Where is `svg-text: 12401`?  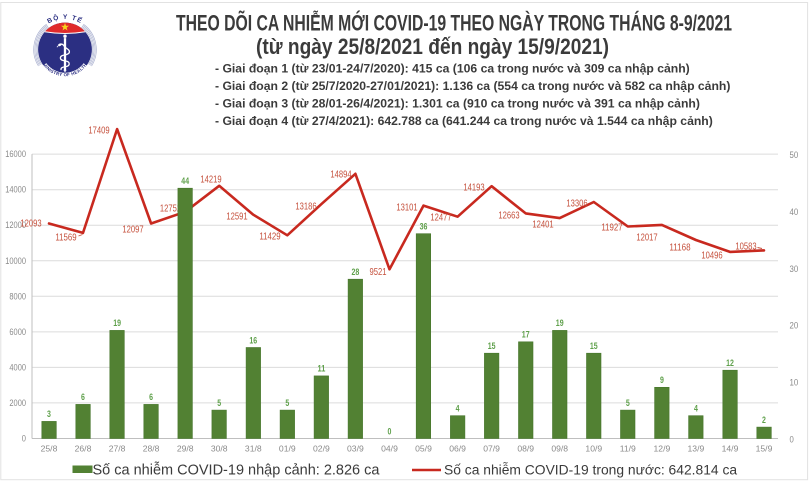 svg-text: 12401 is located at coordinates (542, 224).